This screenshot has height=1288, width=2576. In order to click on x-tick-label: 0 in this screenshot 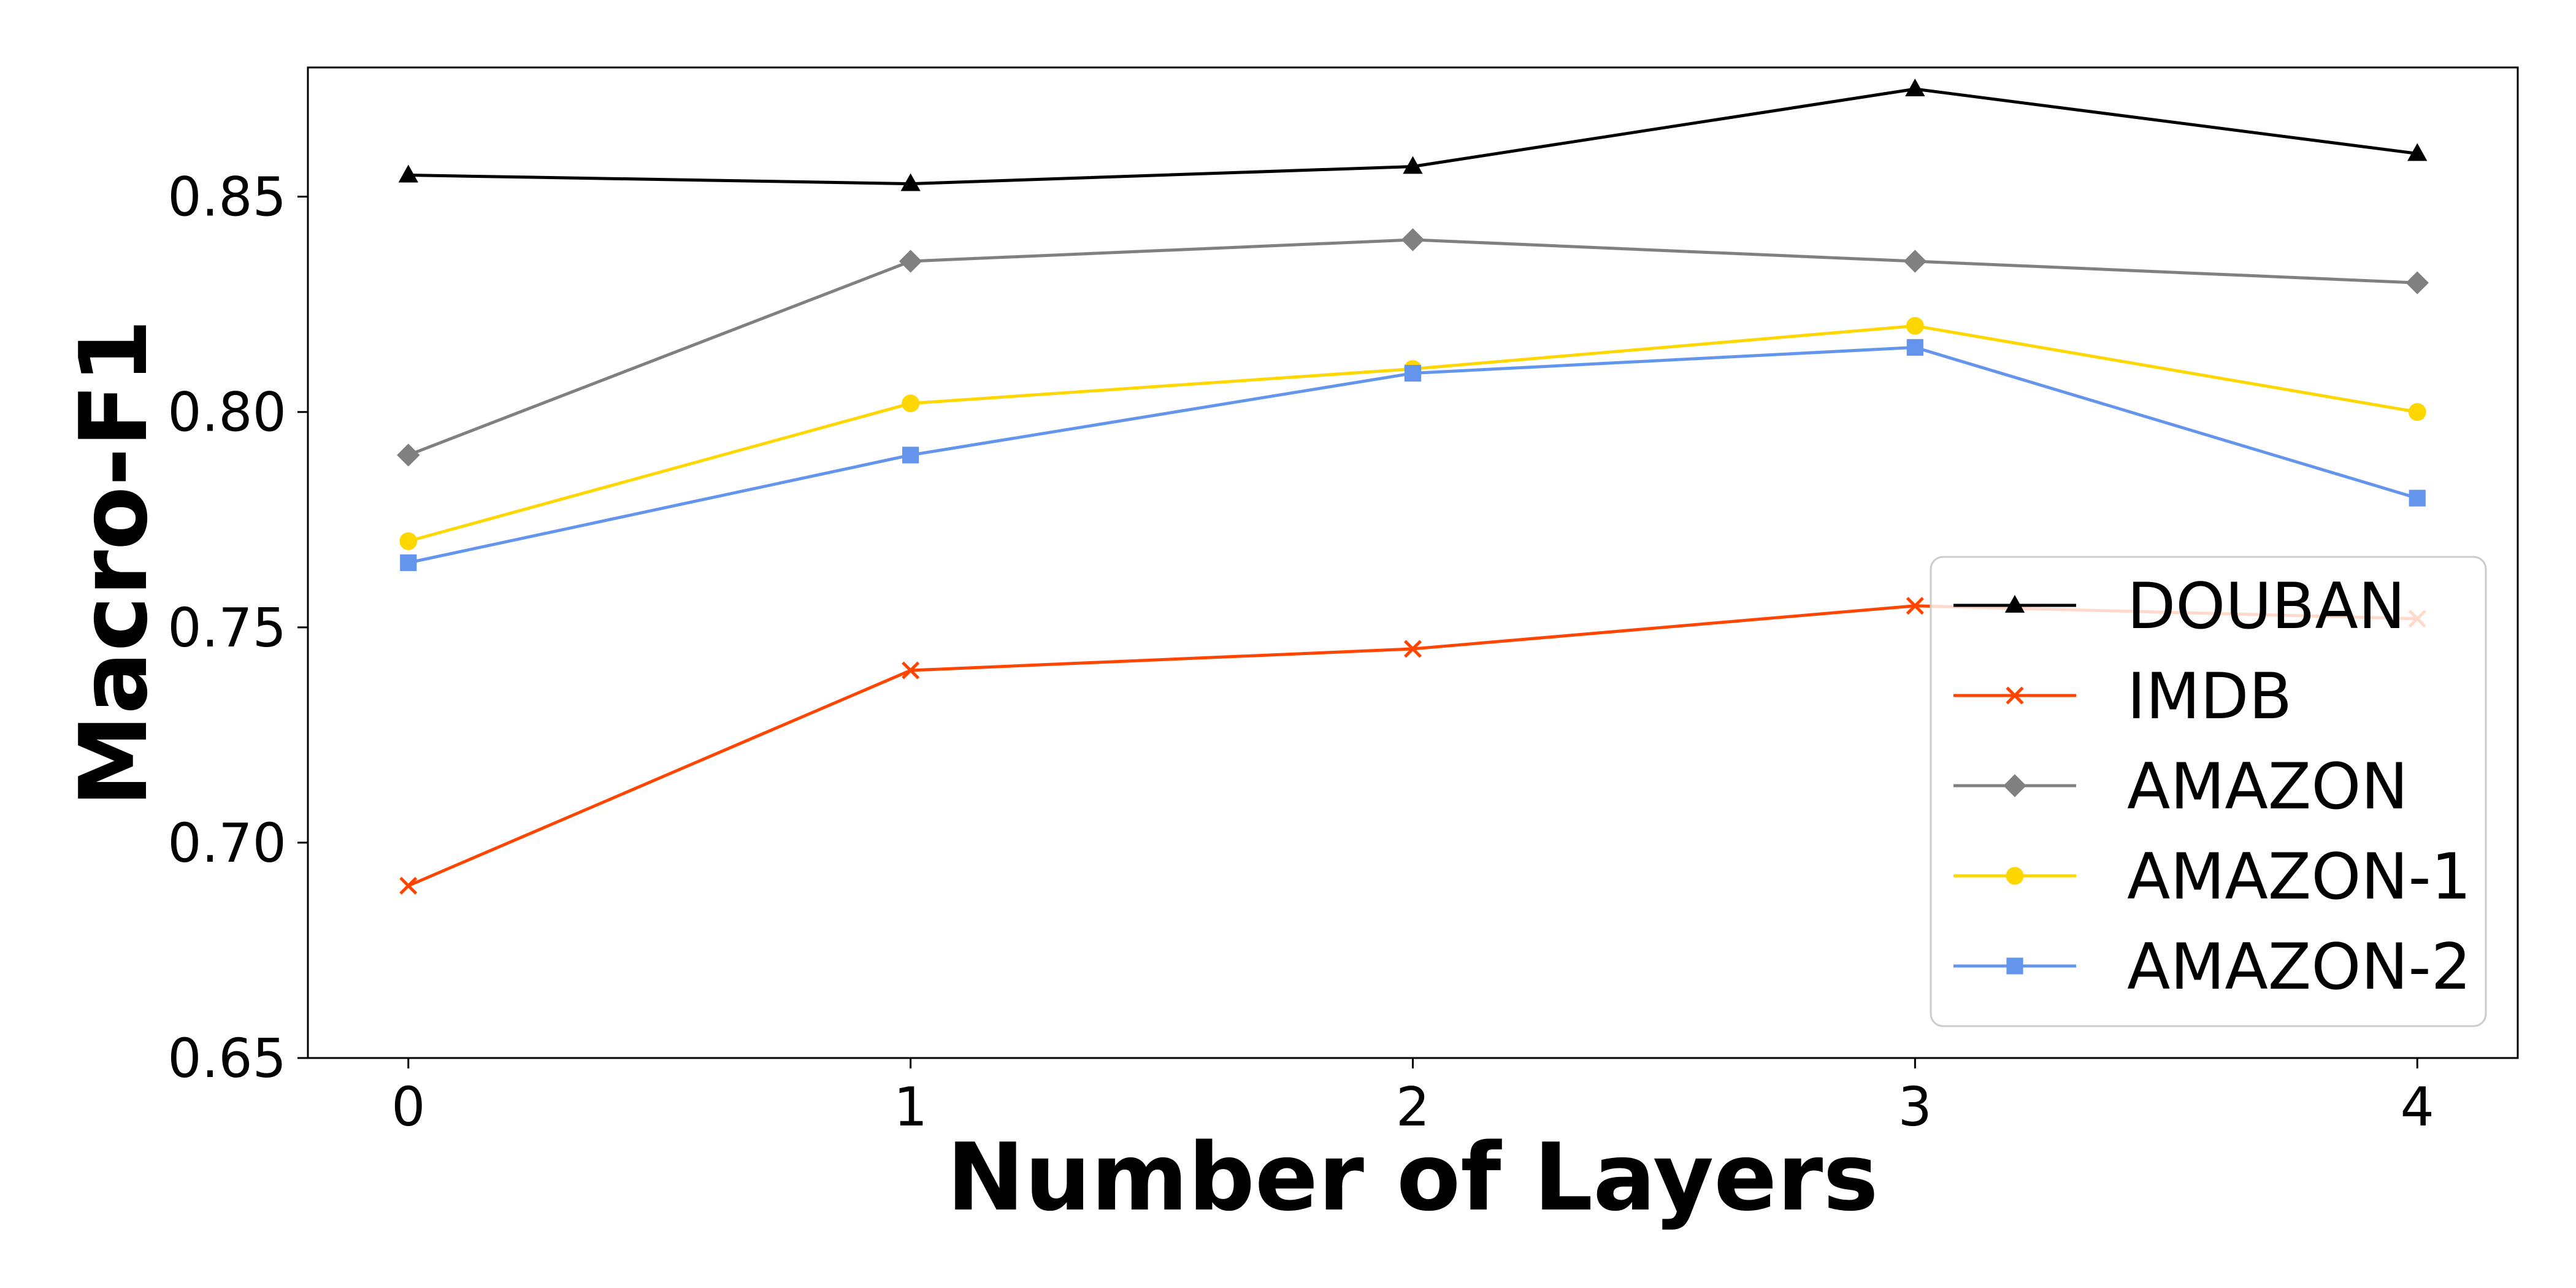, I will do `click(408, 1107)`.